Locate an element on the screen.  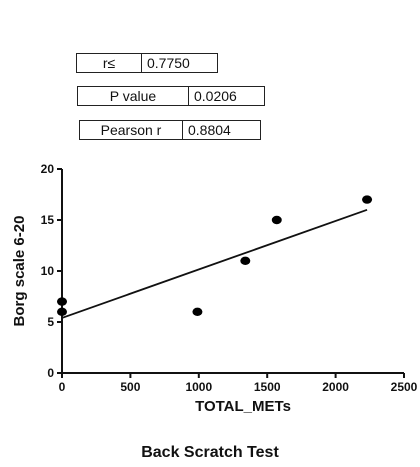
x-tick-label: 500 is located at coordinates (130, 387).